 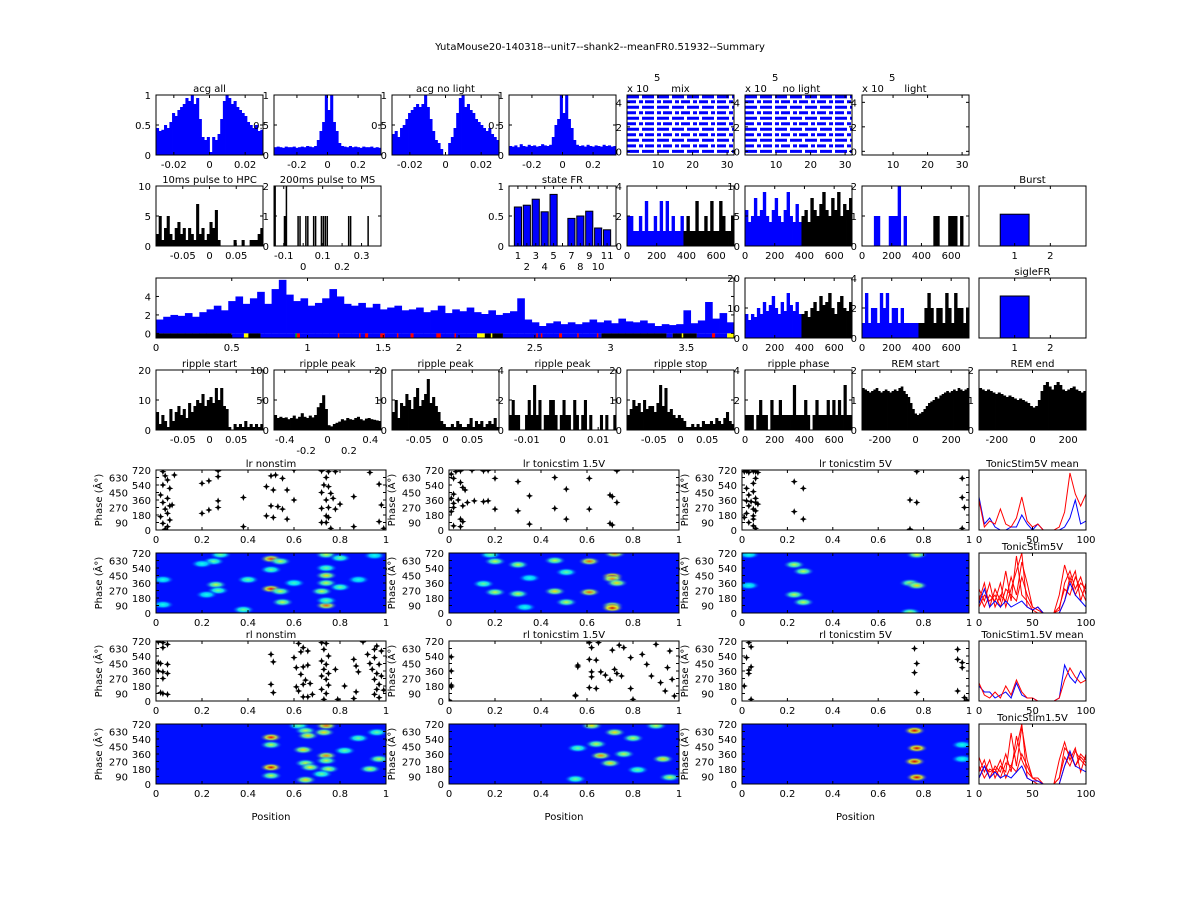 What do you see at coordinates (834, 348) in the screenshot?
I see `x-tick-label: 600` at bounding box center [834, 348].